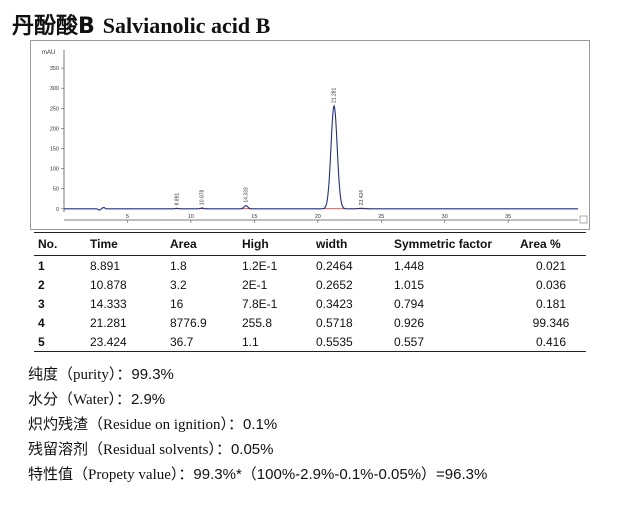 This screenshot has height=508, width=626. Describe the element at coordinates (254, 217) in the screenshot. I see `x-tick-label: 15` at that location.